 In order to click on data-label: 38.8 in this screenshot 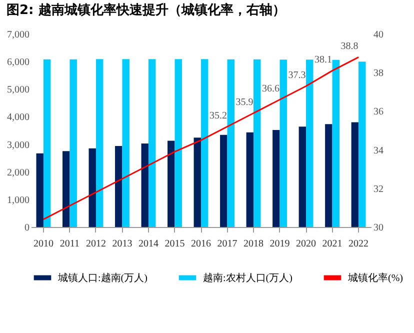, I will do `click(349, 46)`.